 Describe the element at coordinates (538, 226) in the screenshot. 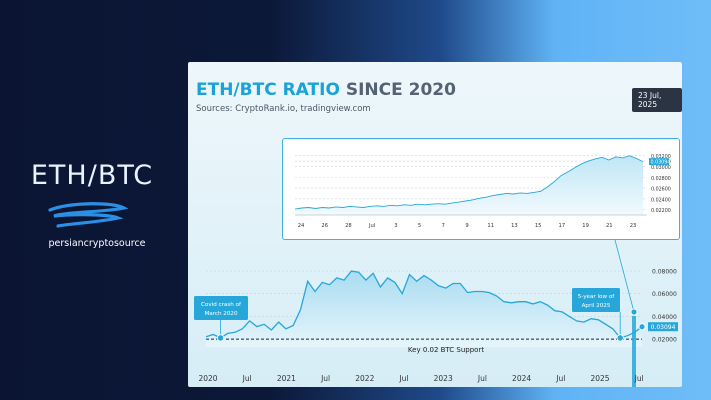

I see `inset-x-tick-label: 15` at that location.